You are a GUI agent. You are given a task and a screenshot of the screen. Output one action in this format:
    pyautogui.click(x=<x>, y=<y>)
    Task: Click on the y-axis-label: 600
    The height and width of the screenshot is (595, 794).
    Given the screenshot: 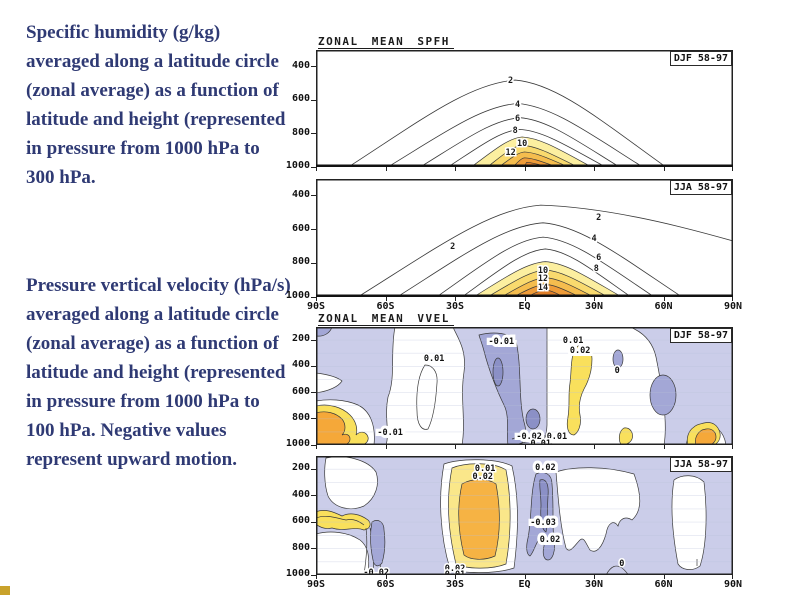 What is the action you would take?
    pyautogui.click(x=300, y=228)
    